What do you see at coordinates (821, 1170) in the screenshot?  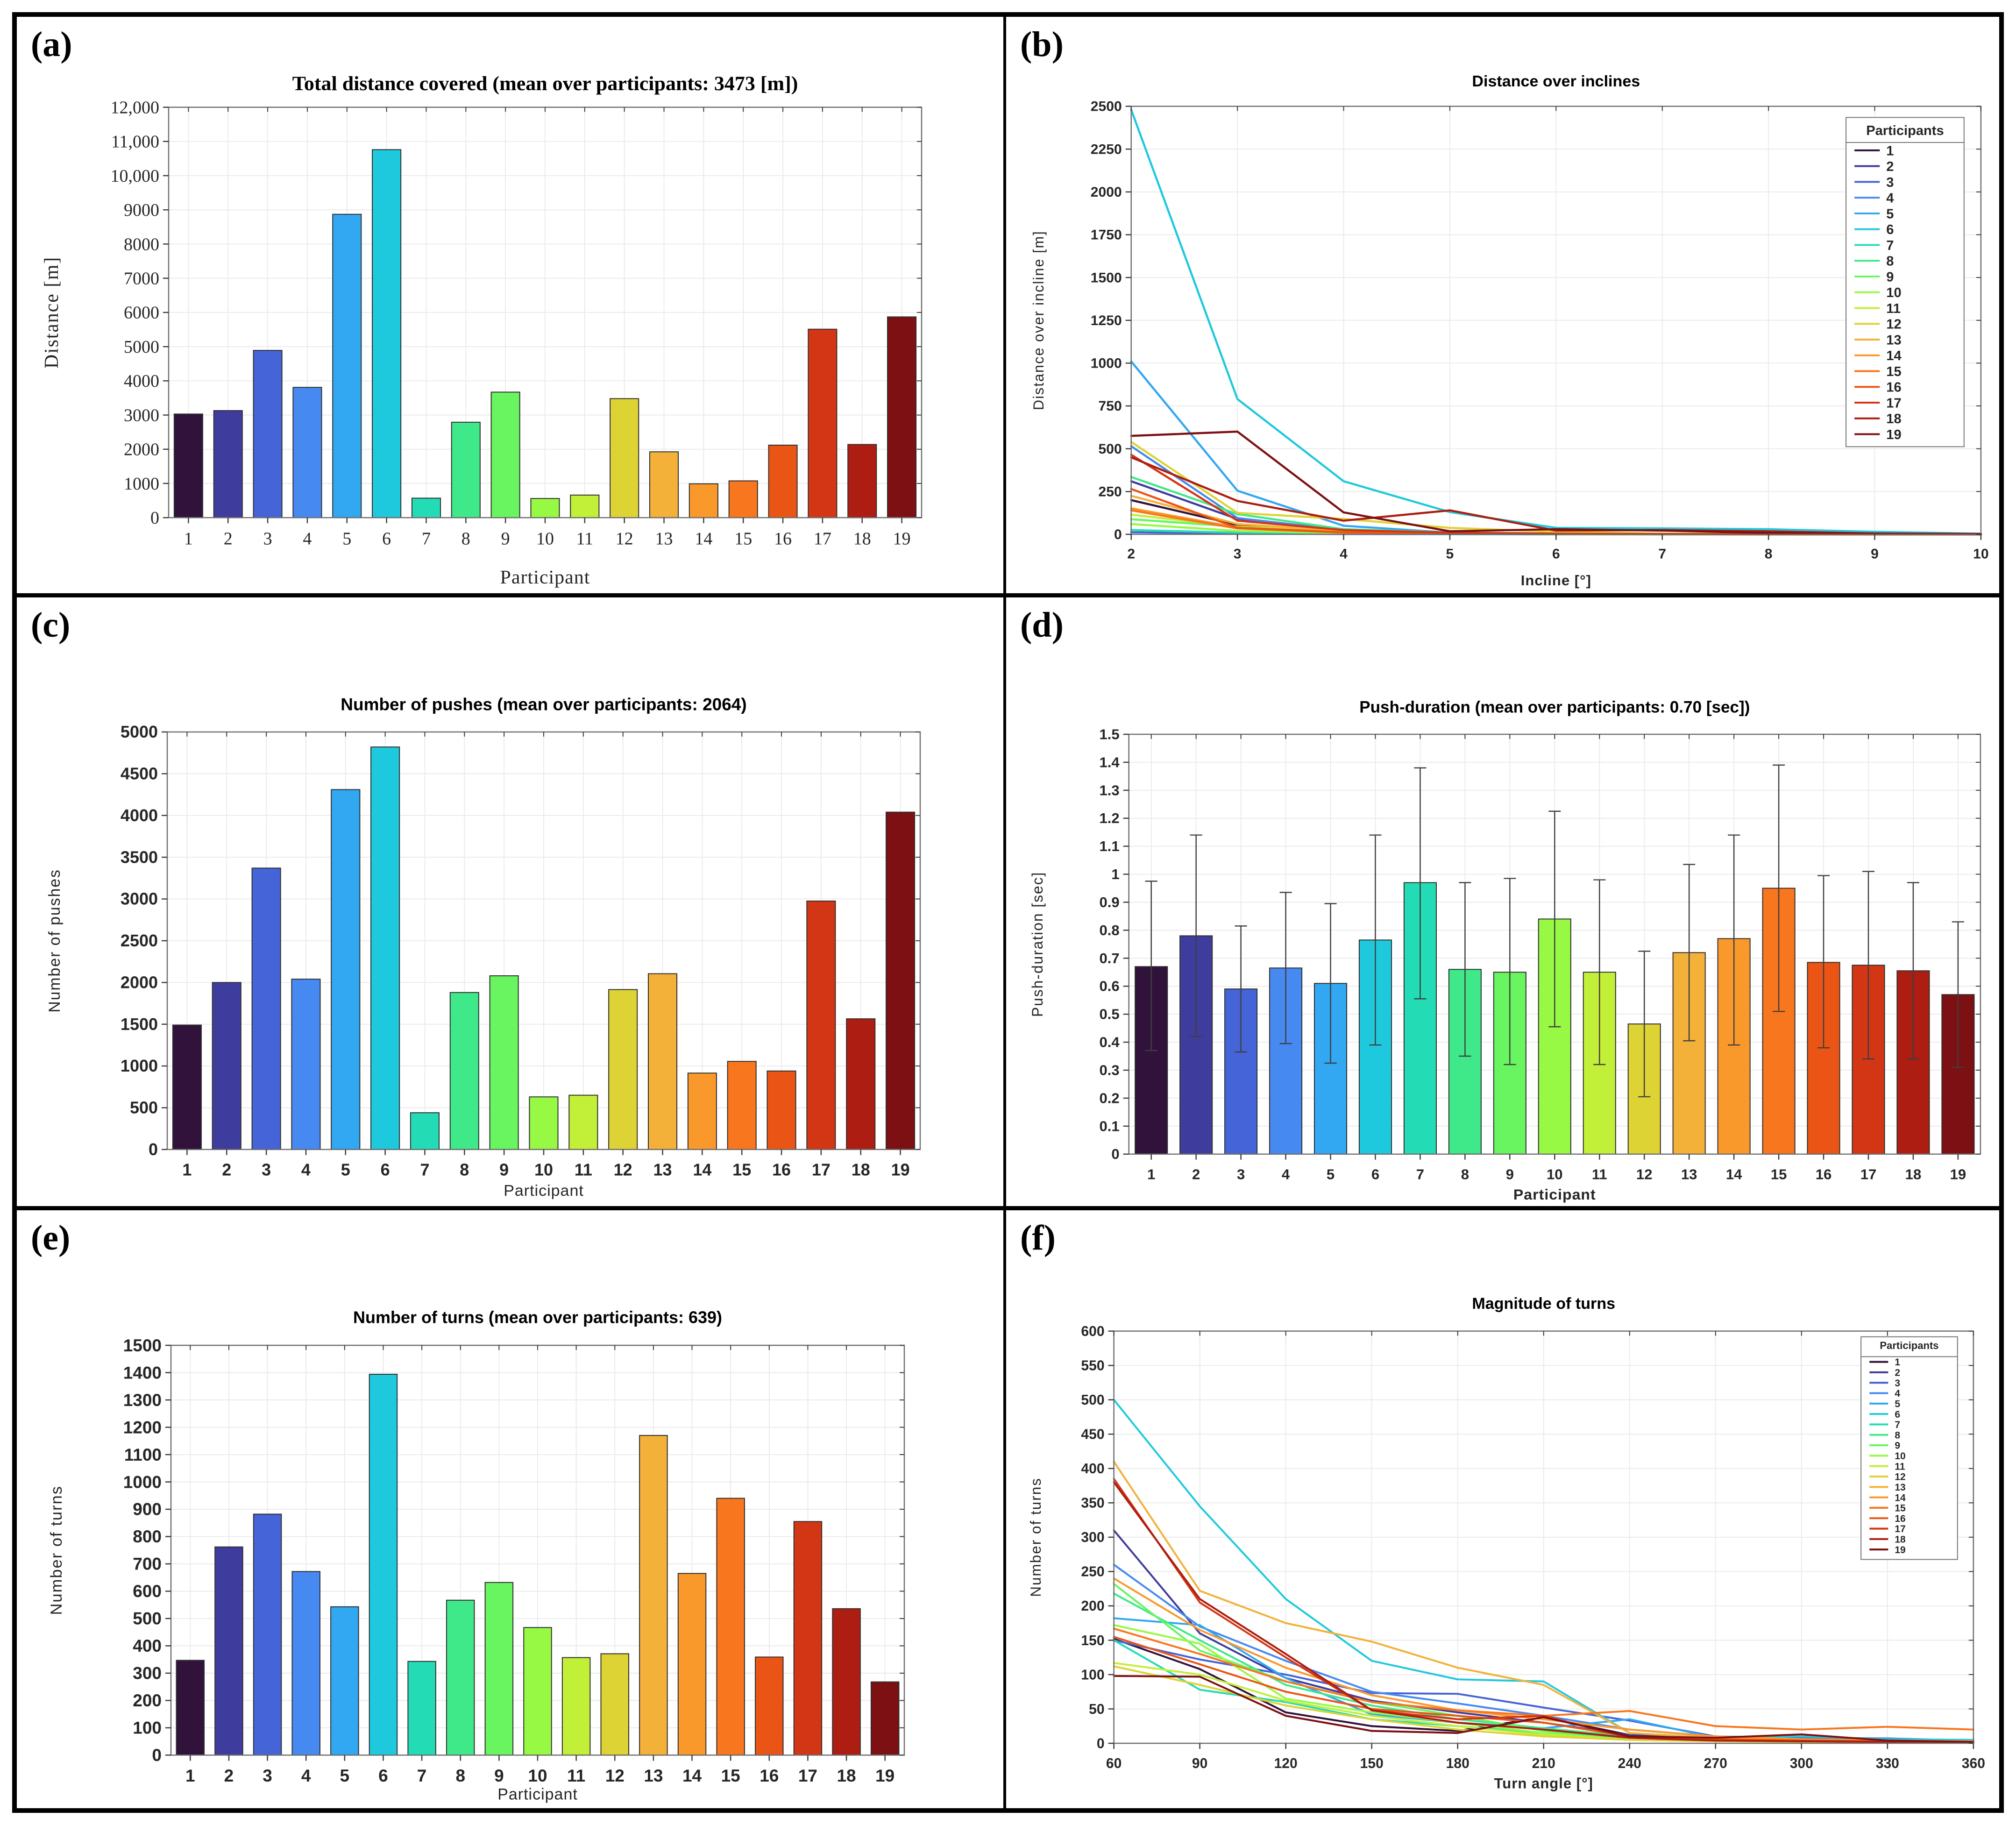 I see `x-tick-label: 17` at bounding box center [821, 1170].